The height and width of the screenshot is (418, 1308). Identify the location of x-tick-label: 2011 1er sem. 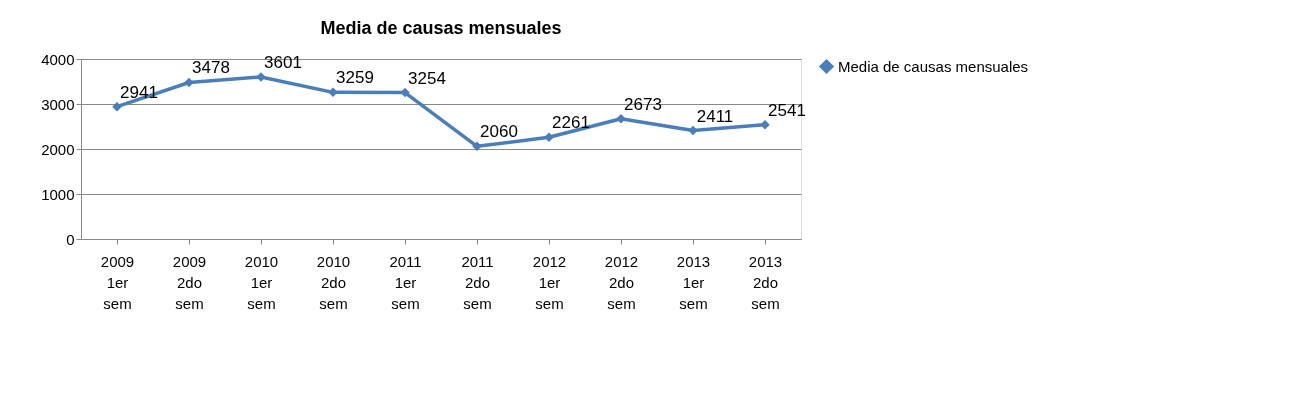
(405, 282).